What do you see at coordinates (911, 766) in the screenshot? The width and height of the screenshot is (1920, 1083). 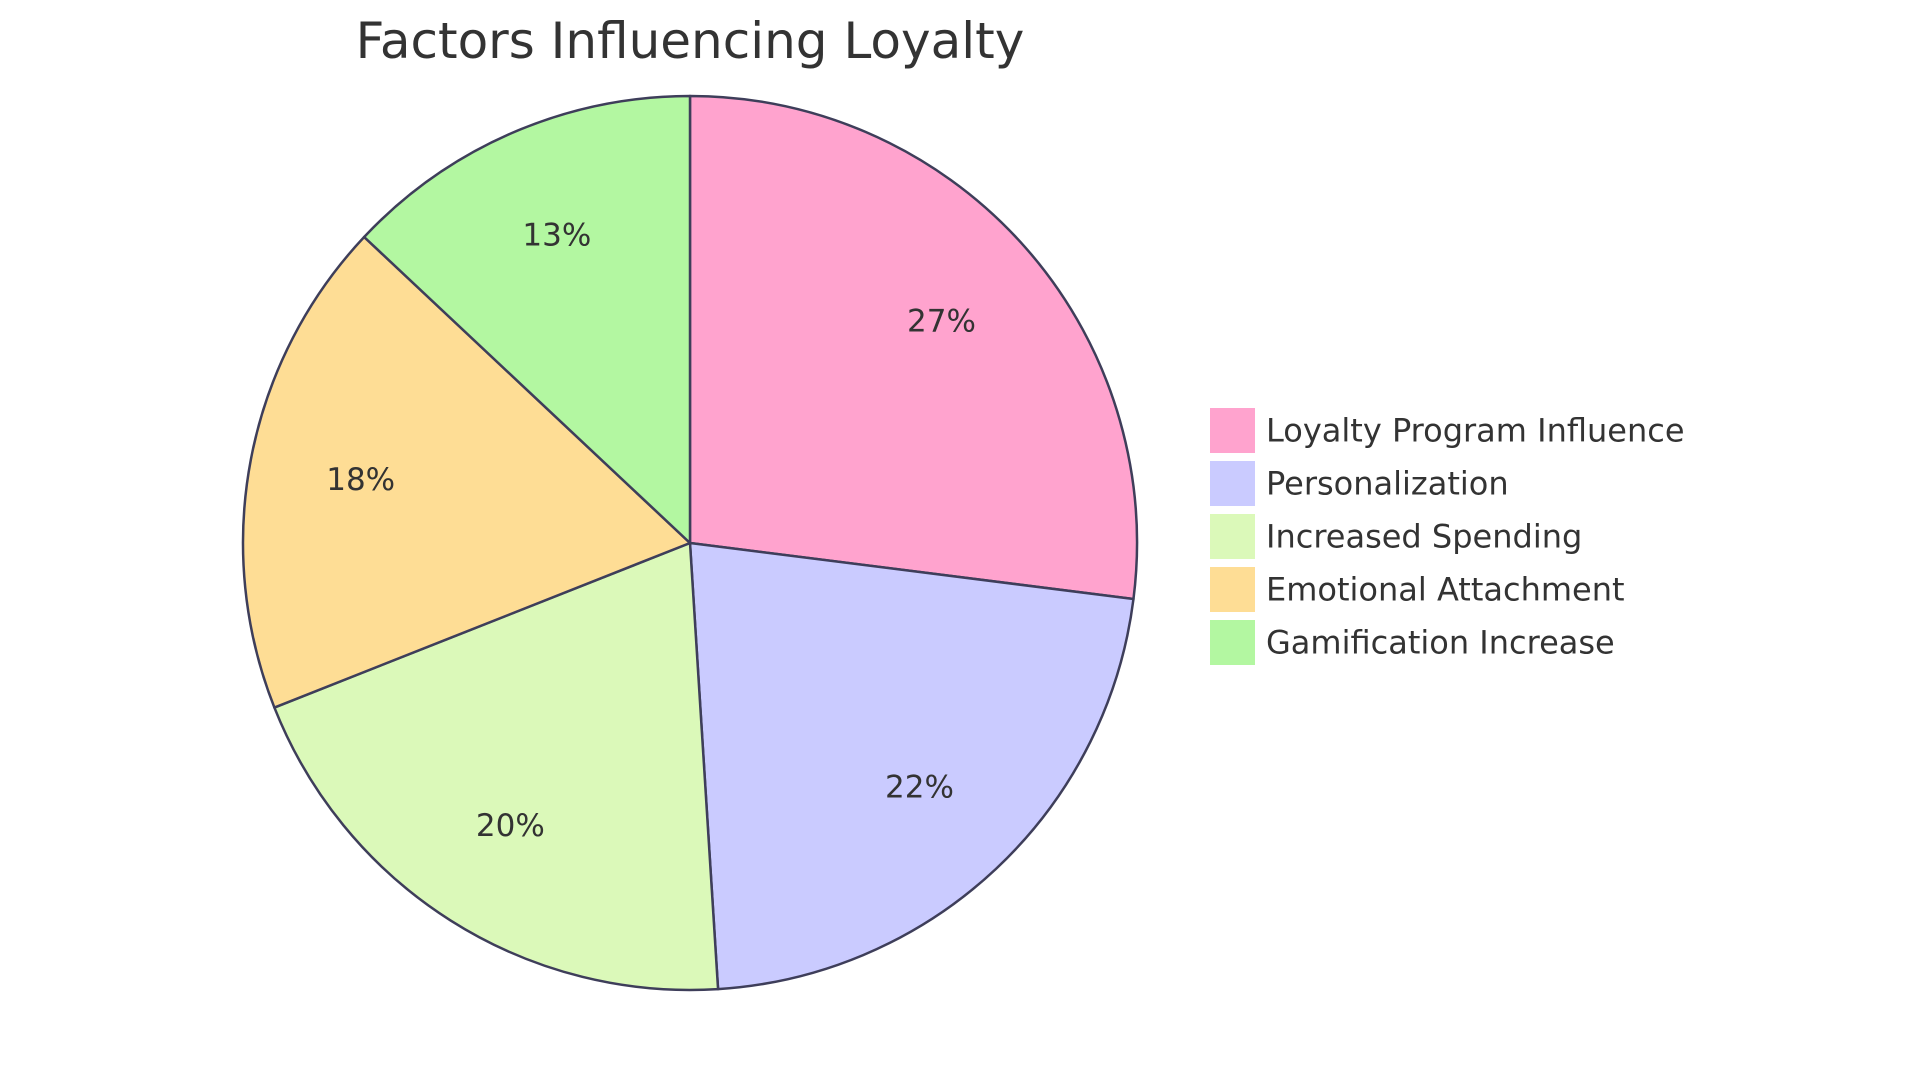 I see `pie-slice-personalization` at bounding box center [911, 766].